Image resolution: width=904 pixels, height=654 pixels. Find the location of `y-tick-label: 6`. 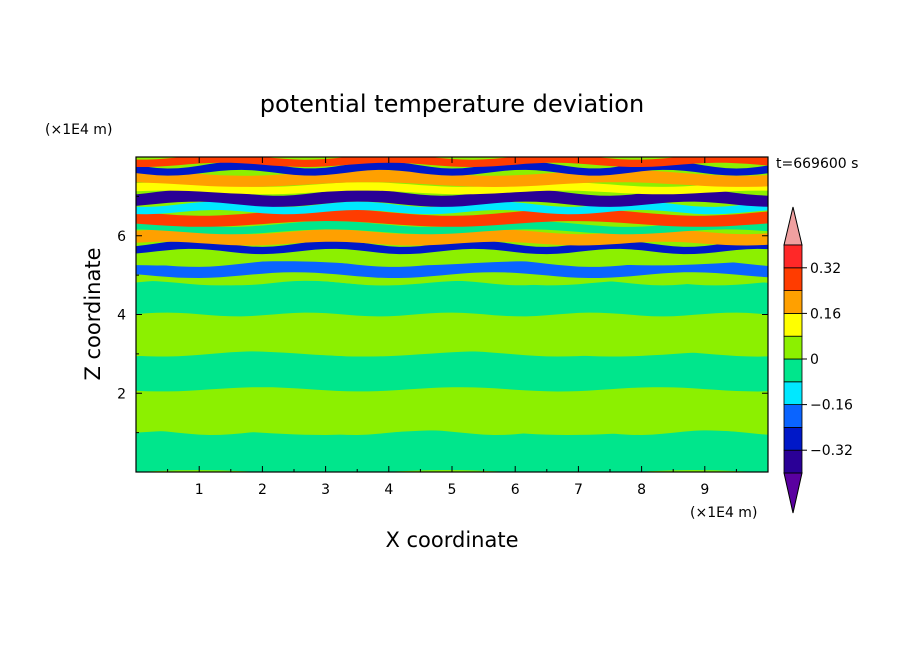

y-tick-label: 6 is located at coordinates (121, 237).